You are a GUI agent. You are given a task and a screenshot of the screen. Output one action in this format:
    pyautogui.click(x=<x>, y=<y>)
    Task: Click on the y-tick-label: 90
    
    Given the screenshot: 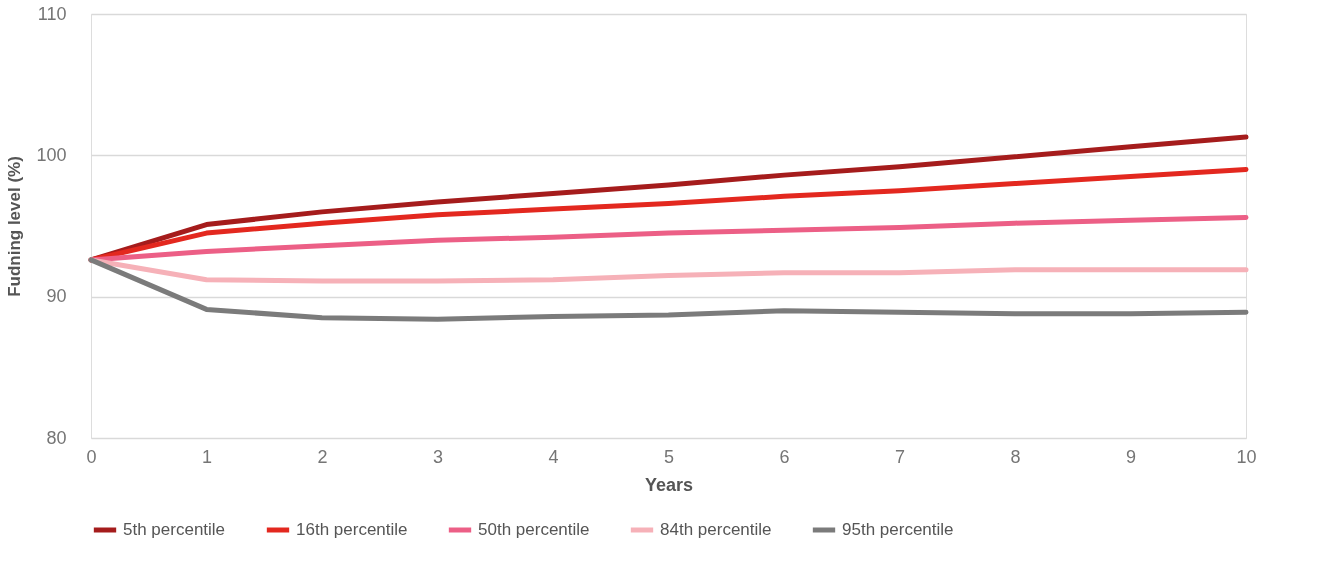 What is the action you would take?
    pyautogui.click(x=56, y=296)
    